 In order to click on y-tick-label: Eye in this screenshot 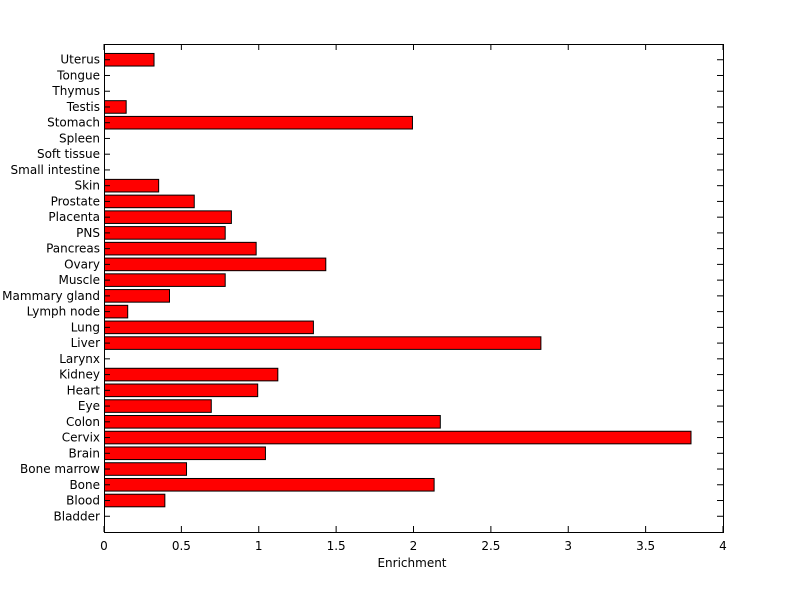, I will do `click(89, 406)`.